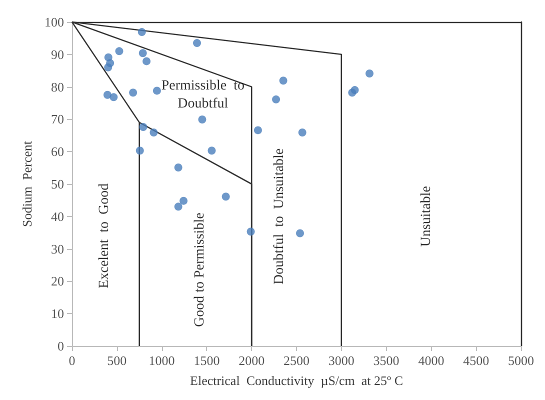 The height and width of the screenshot is (400, 545). What do you see at coordinates (57, 152) in the screenshot?
I see `y-tick-label: 60` at bounding box center [57, 152].